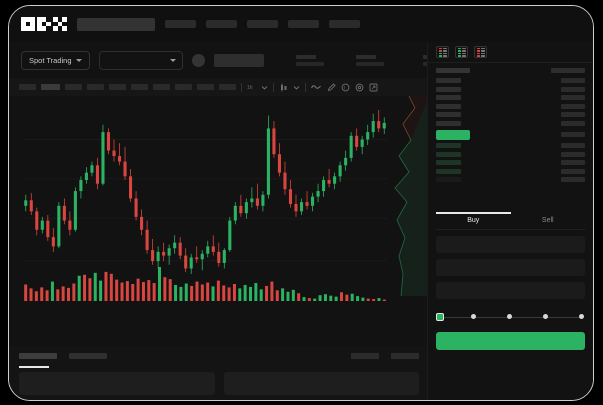  I want to click on top-nav, so click(301, 24).